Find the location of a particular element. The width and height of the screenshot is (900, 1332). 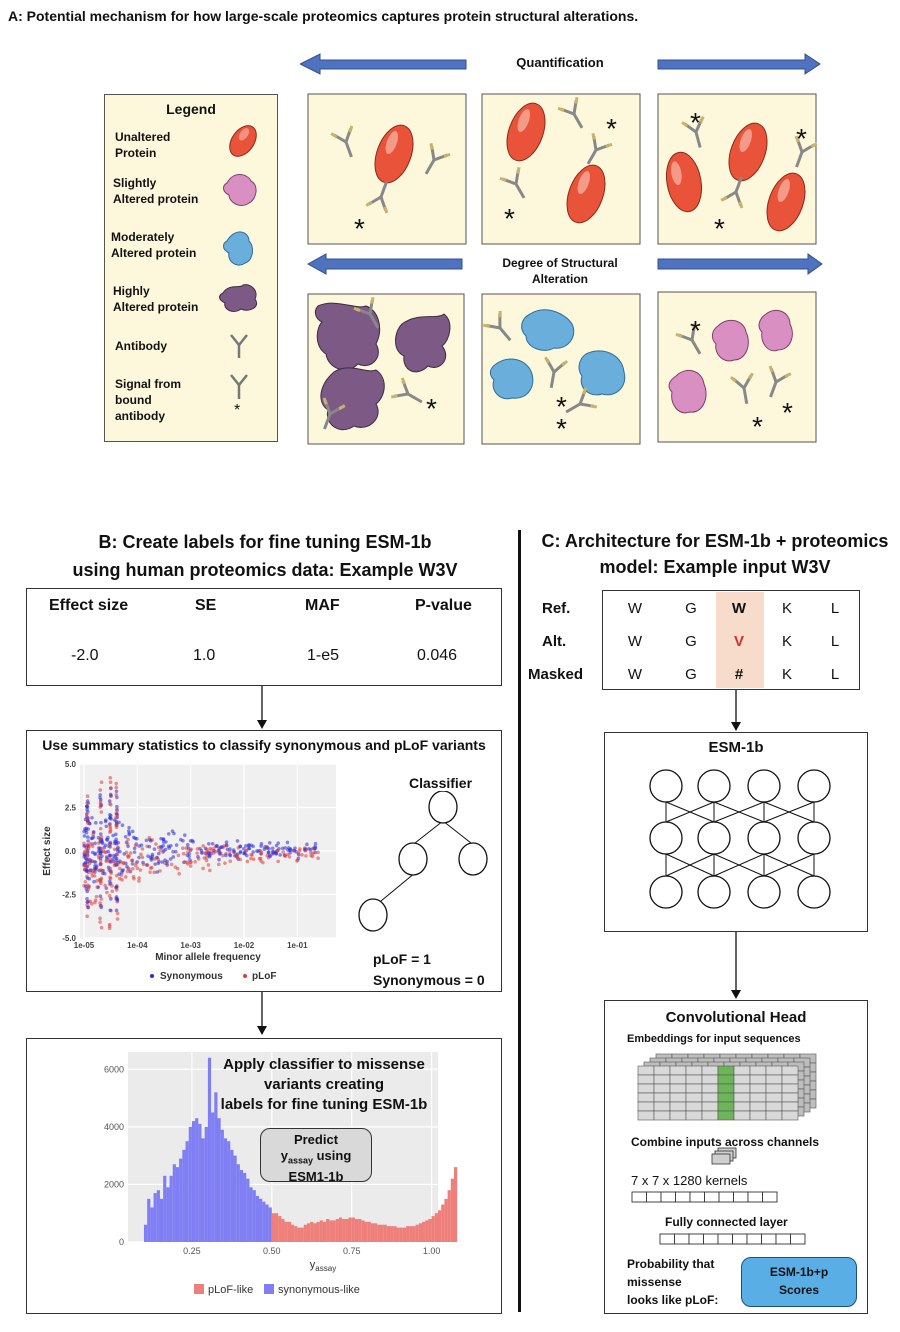

alt-residue-5: L is located at coordinates (835, 641).